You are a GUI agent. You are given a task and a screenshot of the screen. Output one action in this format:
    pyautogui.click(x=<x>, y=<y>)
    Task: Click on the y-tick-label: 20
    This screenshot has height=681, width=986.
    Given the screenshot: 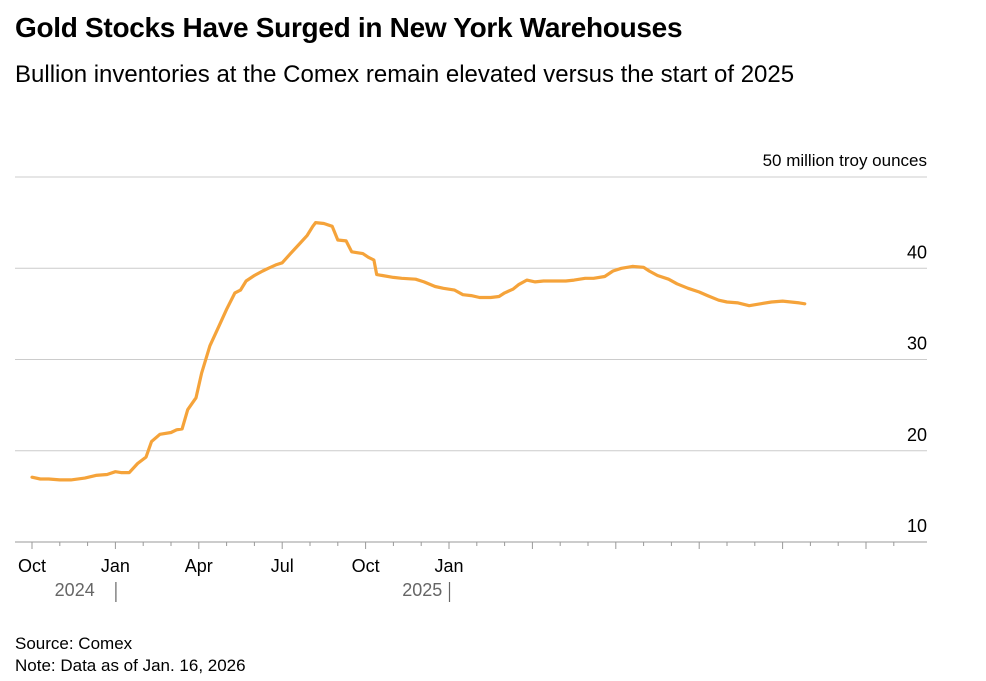 What is the action you would take?
    pyautogui.click(x=917, y=435)
    